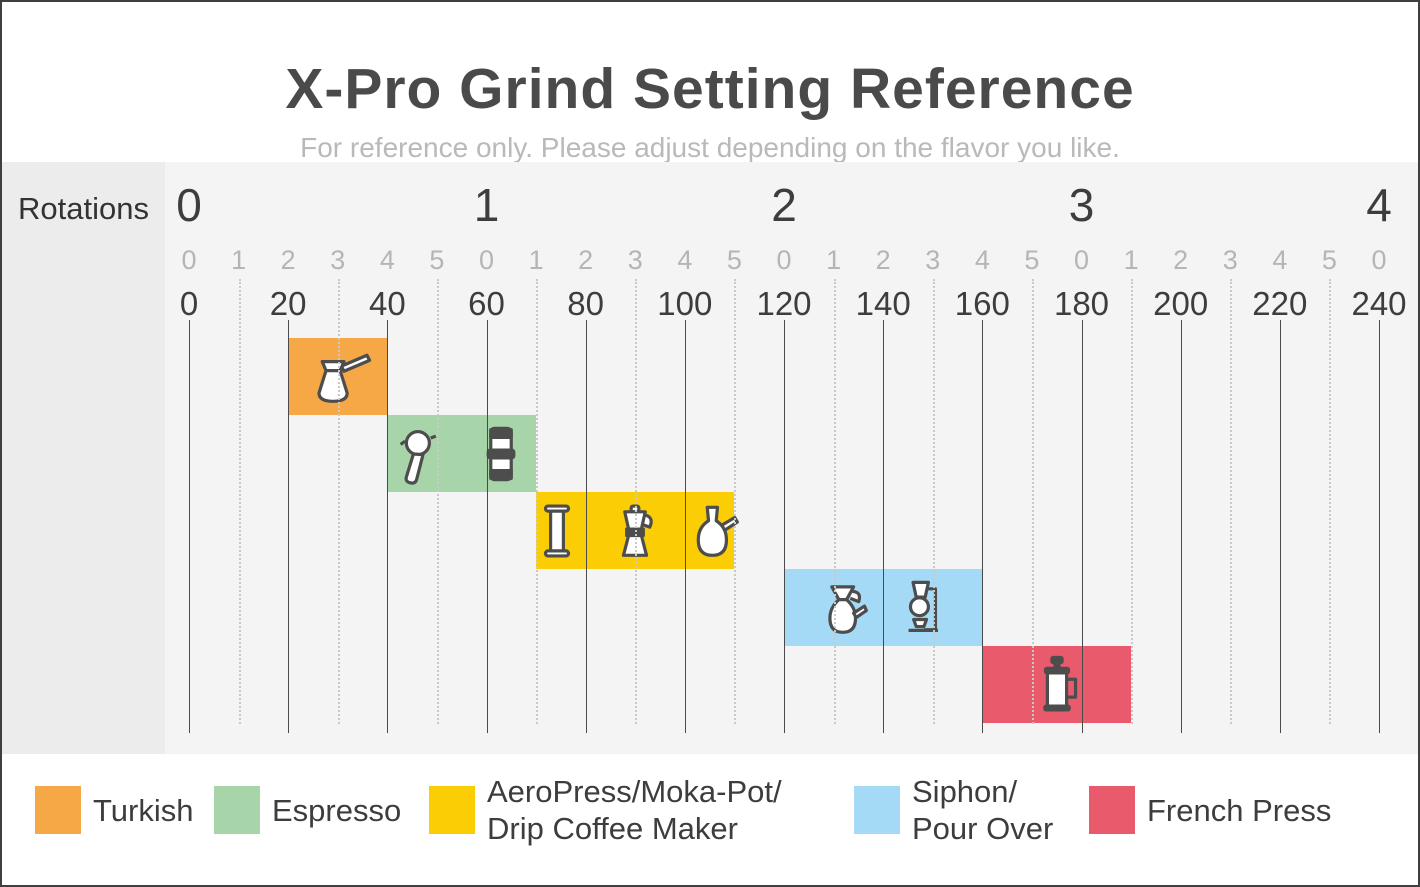 This screenshot has width=1420, height=887. Describe the element at coordinates (83, 458) in the screenshot. I see `rotations-sidebar` at that location.